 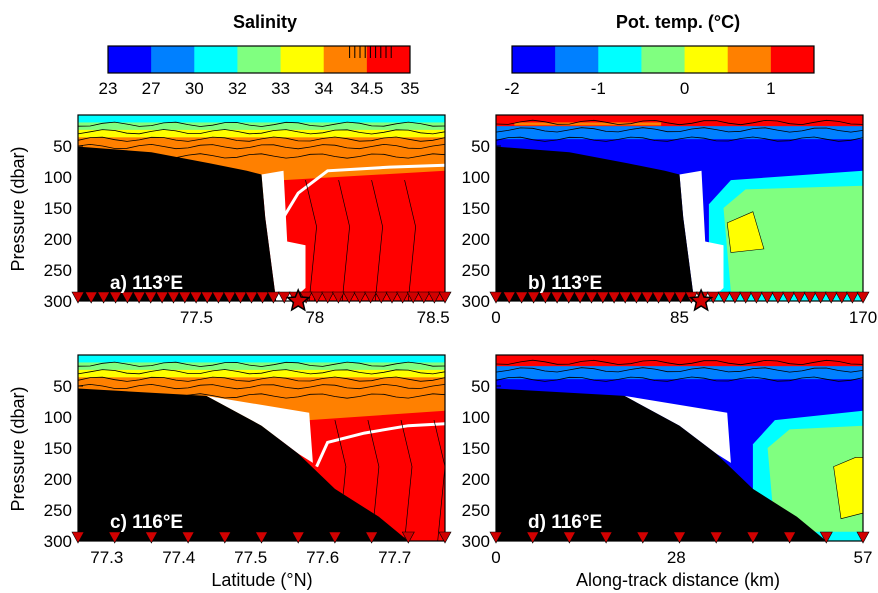 I want to click on panel-c-label: c) 116°E, so click(x=146, y=522).